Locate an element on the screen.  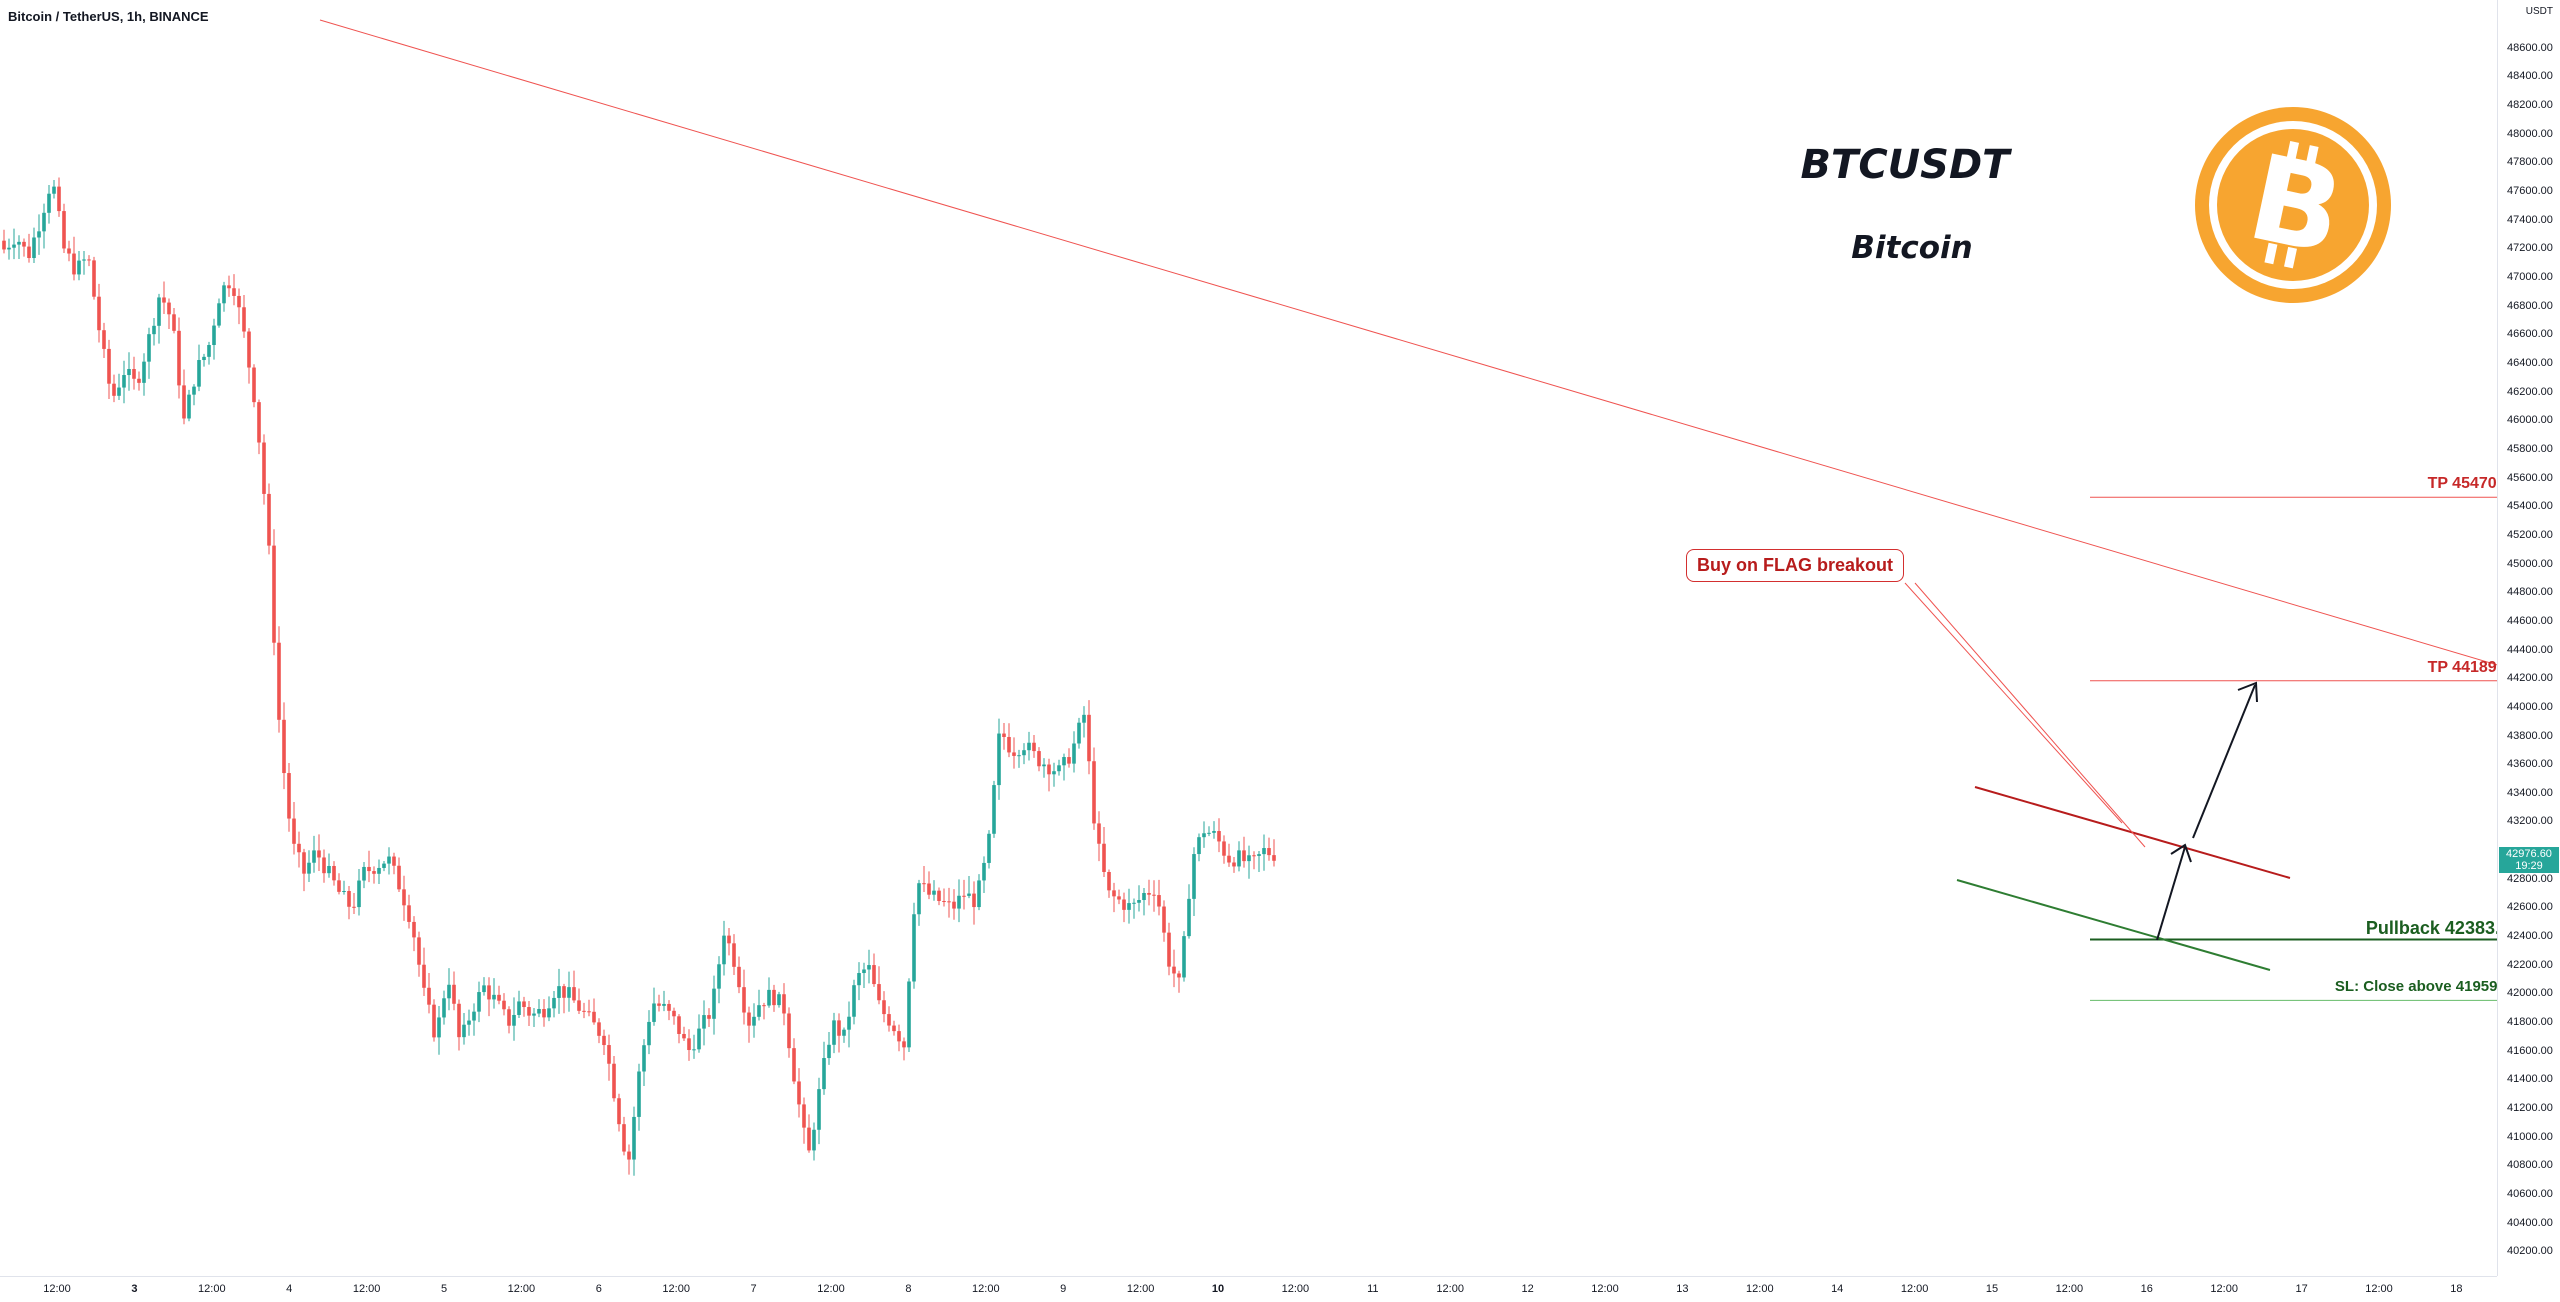
price-tick: 42400.00 is located at coordinates (2530, 936).